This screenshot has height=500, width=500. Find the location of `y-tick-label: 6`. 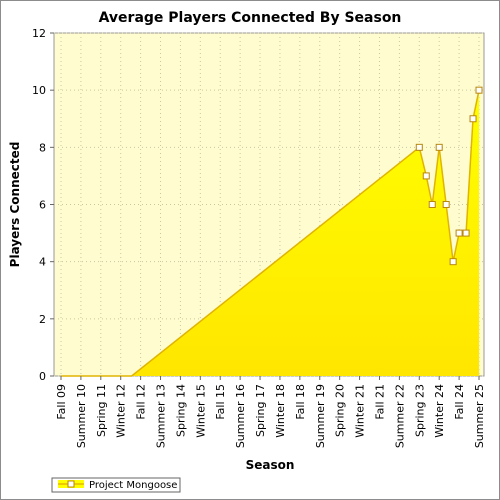

y-tick-label: 6 is located at coordinates (42, 205).